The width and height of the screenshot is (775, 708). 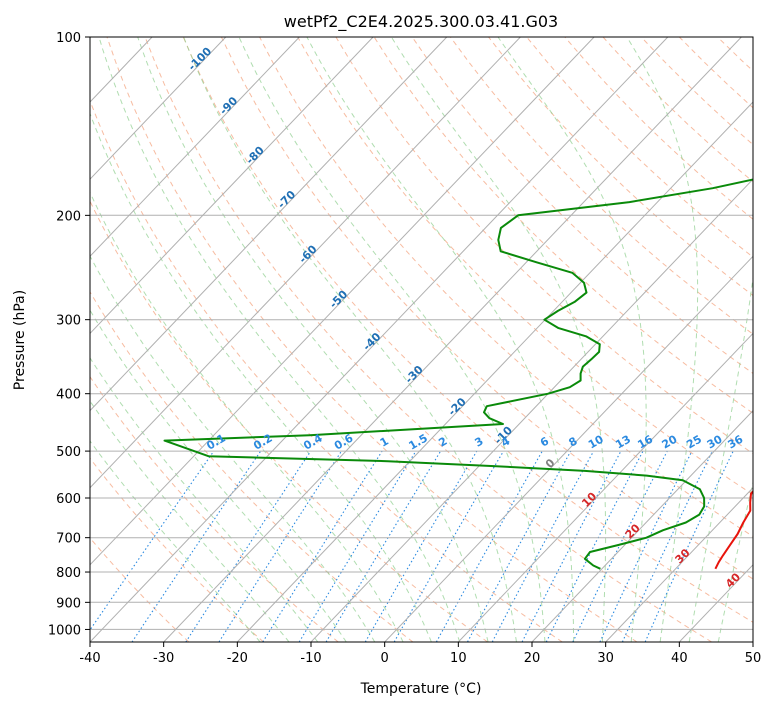 I want to click on y-tick-label: 100, so click(x=68, y=38).